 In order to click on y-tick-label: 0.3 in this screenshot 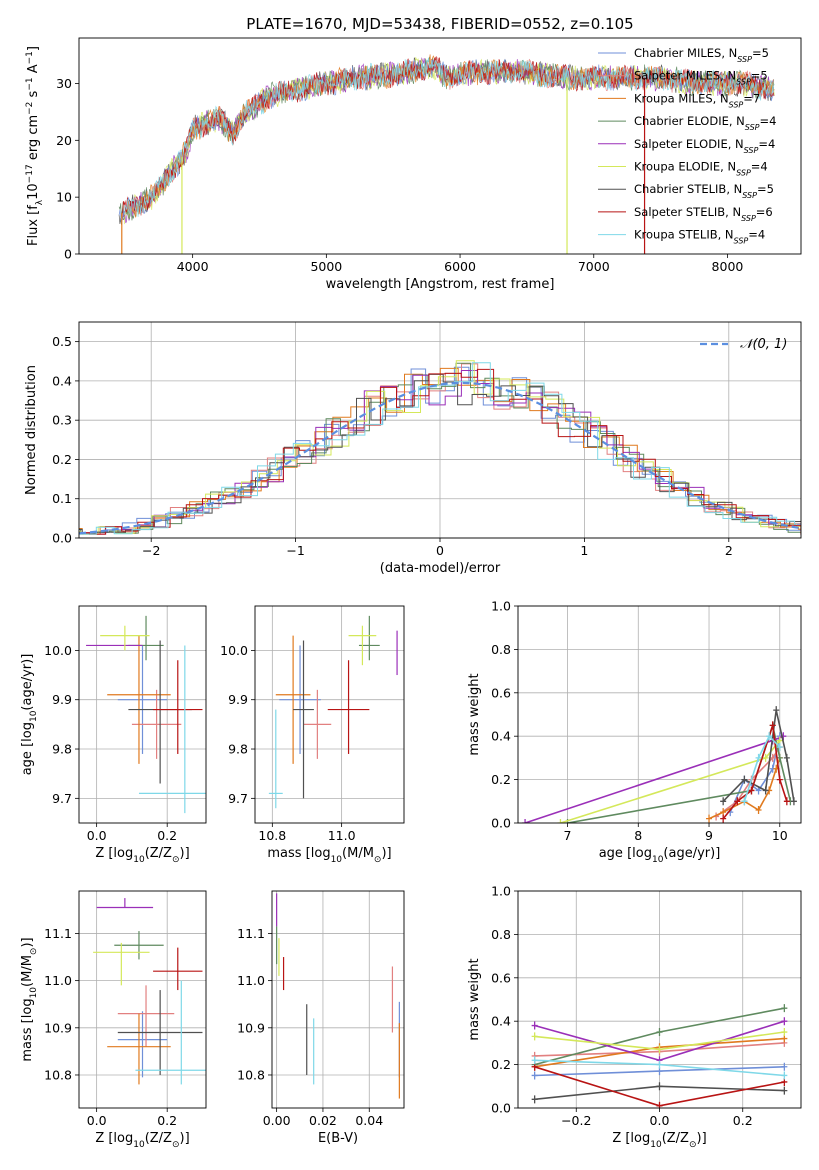, I will do `click(62, 420)`.